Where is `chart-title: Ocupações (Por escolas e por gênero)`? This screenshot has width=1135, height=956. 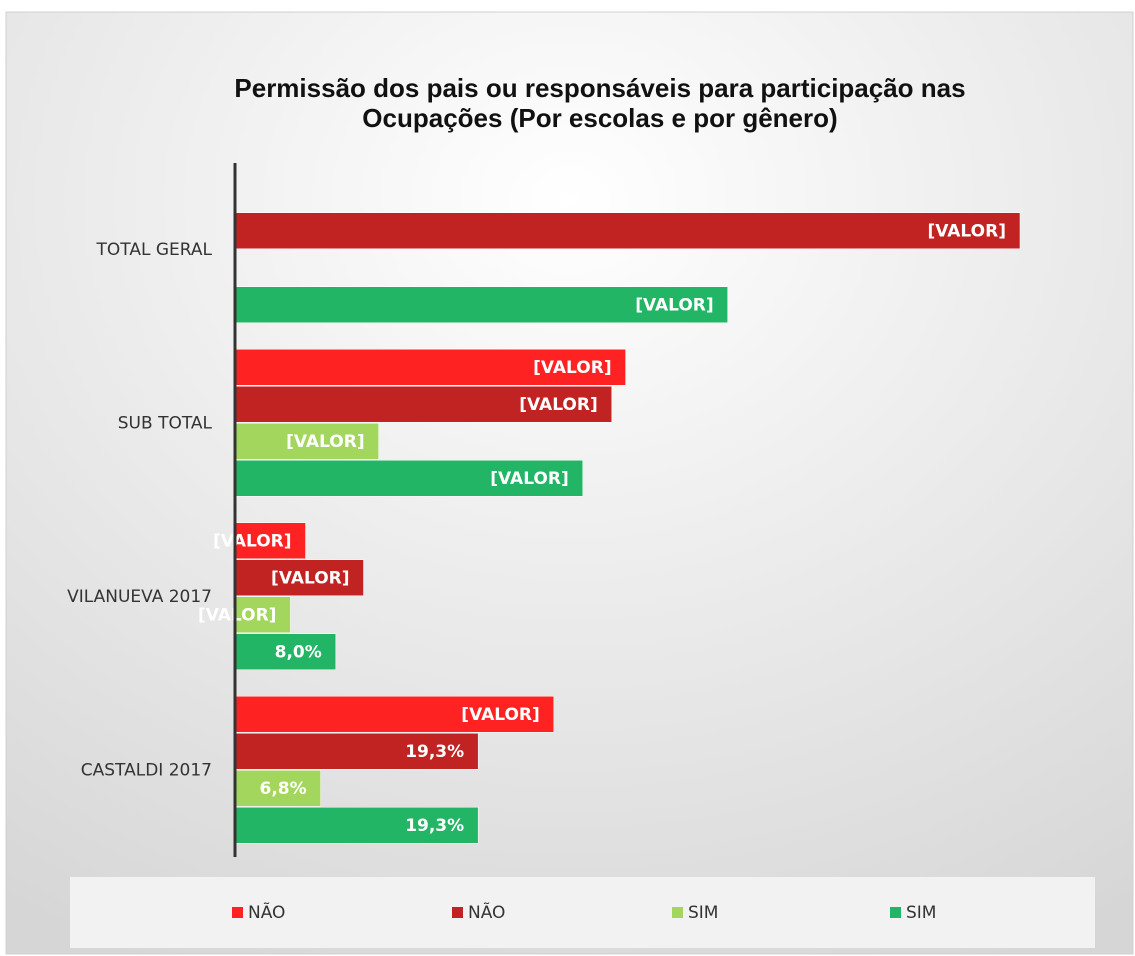 chart-title: Ocupações (Por escolas e por gênero) is located at coordinates (599, 118).